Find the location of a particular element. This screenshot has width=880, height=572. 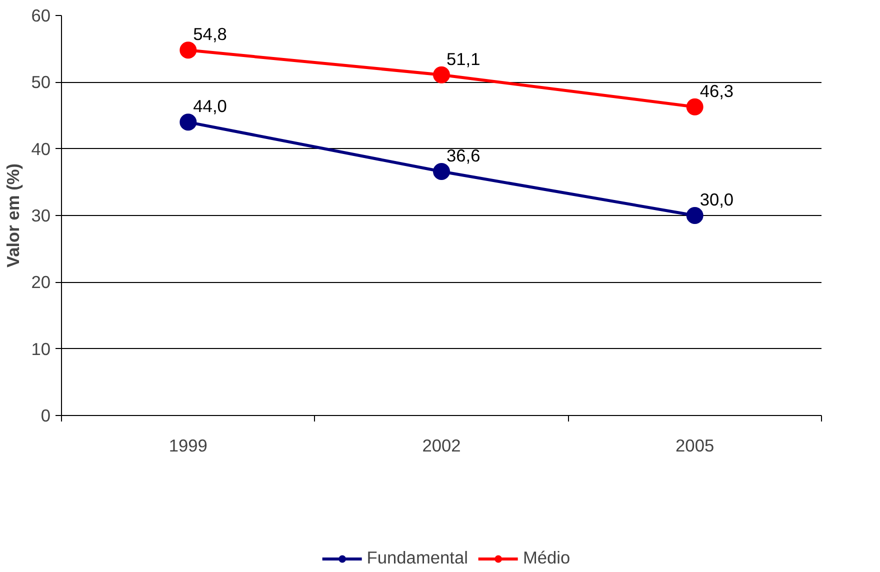

y-tick-label: 0 is located at coordinates (45, 416).